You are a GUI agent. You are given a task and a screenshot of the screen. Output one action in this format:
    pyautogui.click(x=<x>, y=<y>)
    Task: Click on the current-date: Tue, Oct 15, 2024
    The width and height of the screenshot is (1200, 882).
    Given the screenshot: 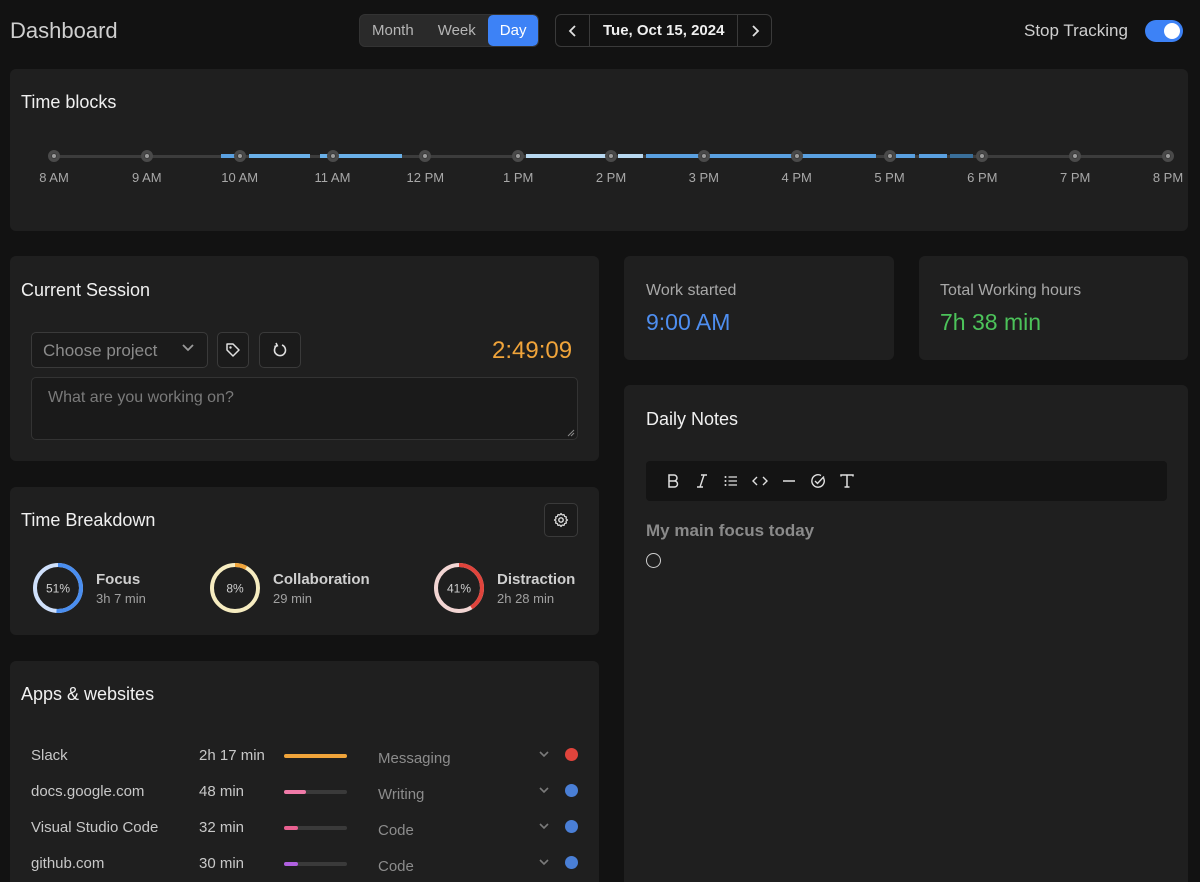 What is the action you would take?
    pyautogui.click(x=664, y=30)
    